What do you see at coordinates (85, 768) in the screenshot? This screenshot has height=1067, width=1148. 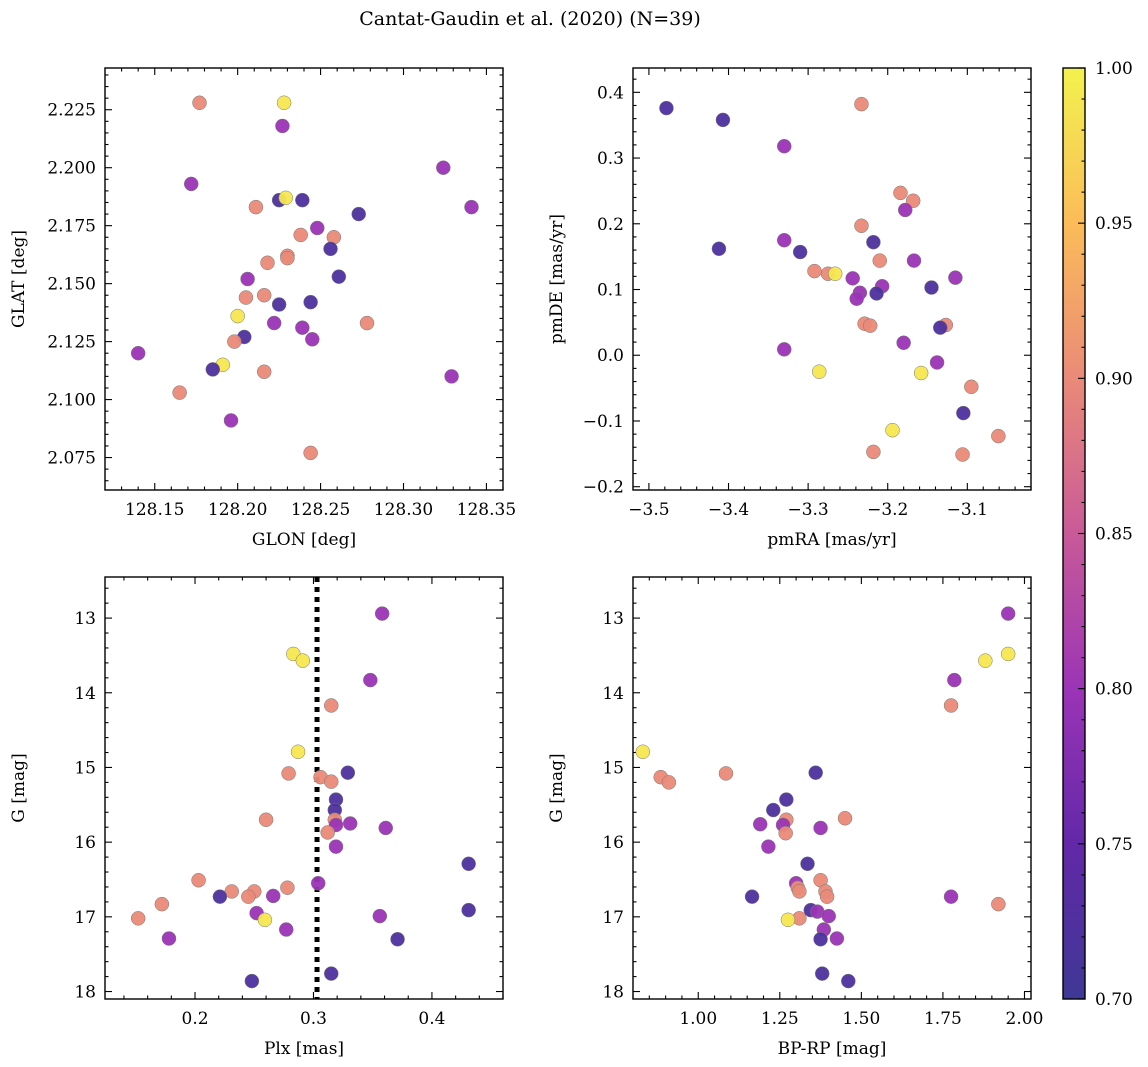 I see `y-tick-label: 15` at bounding box center [85, 768].